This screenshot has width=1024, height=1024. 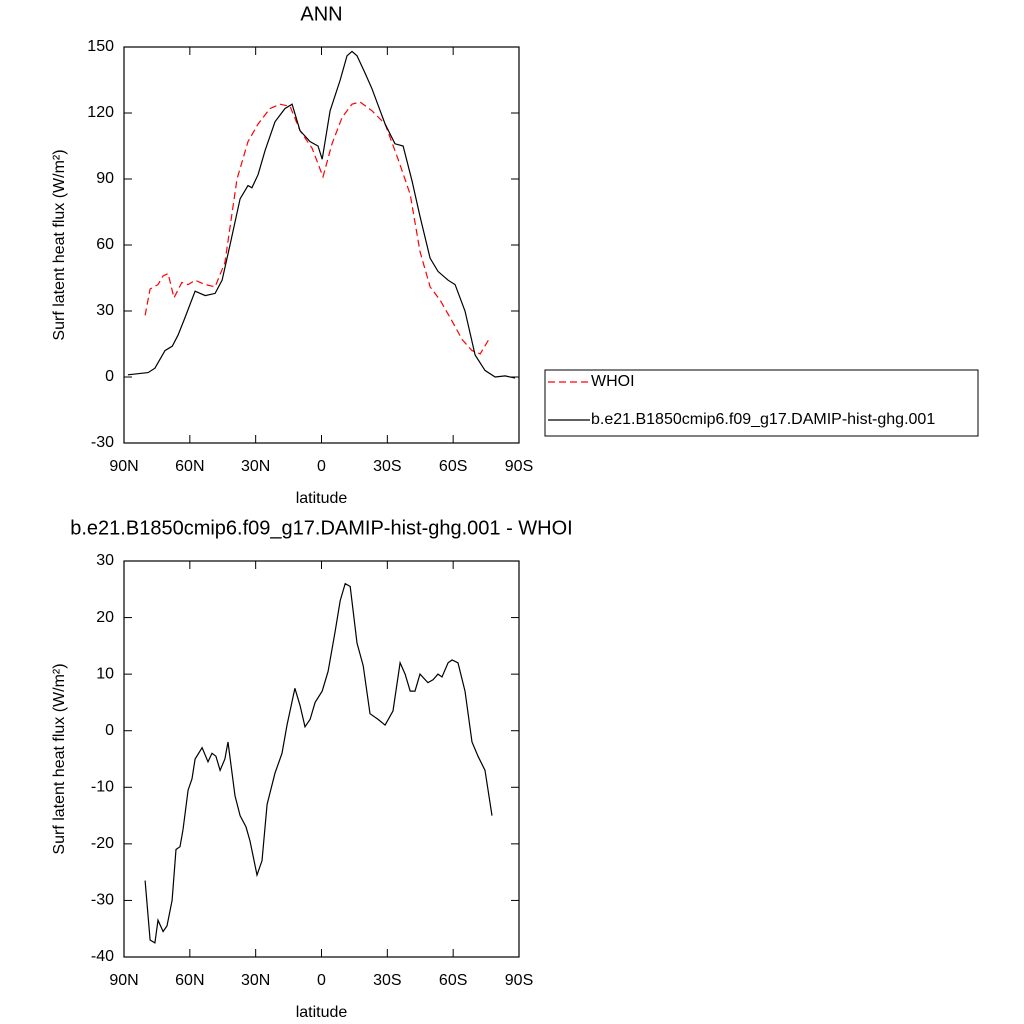 What do you see at coordinates (105, 617) in the screenshot?
I see `y-tick-label: 20` at bounding box center [105, 617].